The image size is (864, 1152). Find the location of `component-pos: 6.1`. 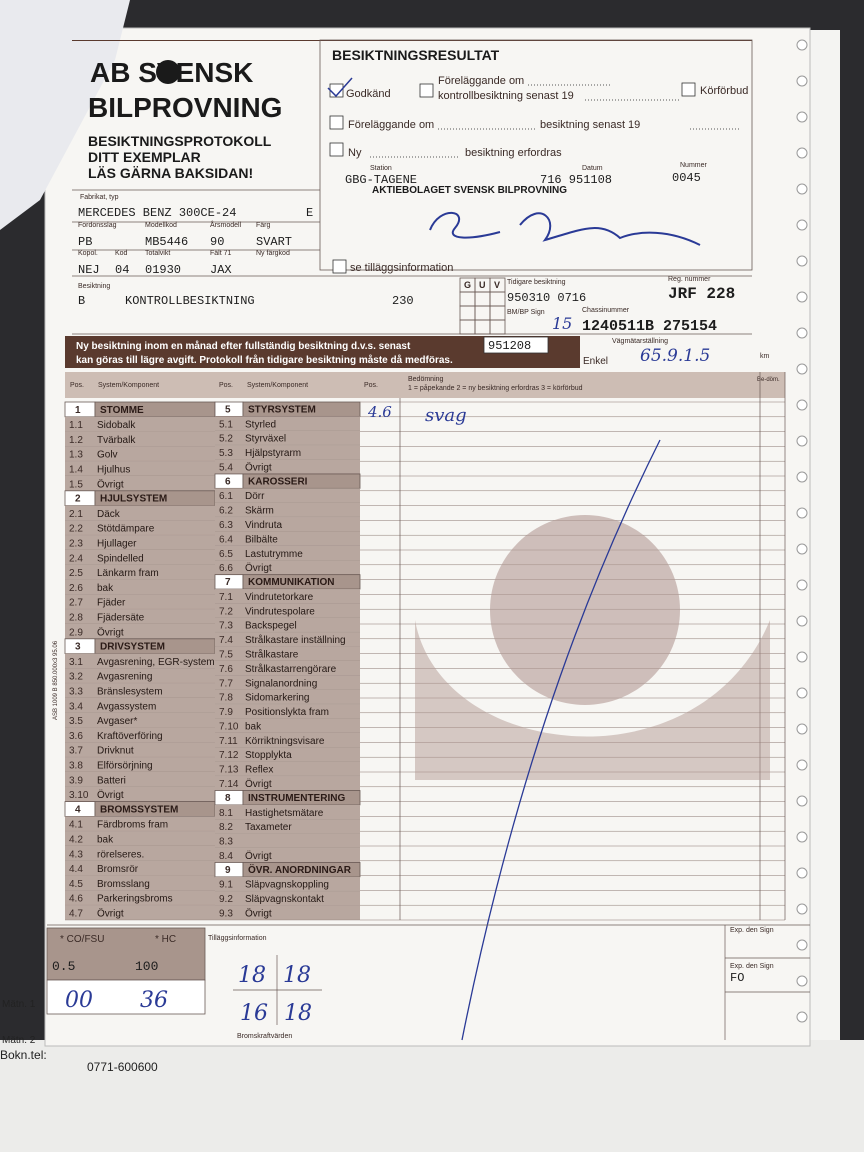

component-pos: 6.1 is located at coordinates (226, 496).